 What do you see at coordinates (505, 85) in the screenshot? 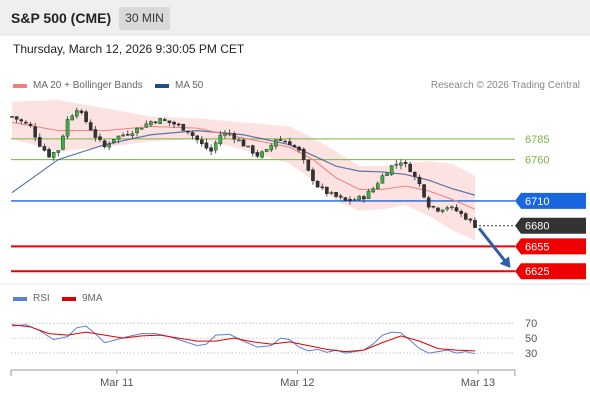
I see `copyright-text: Research © 2026 Trading Central` at bounding box center [505, 85].